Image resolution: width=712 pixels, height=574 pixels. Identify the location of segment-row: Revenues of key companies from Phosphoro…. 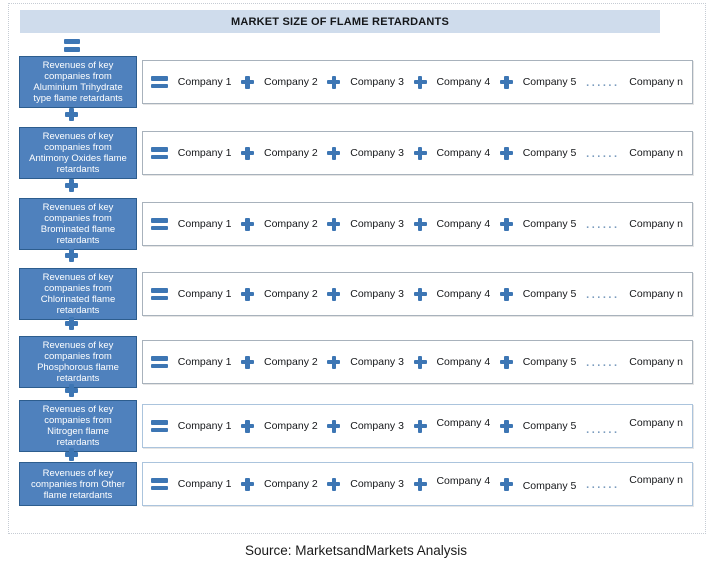
(356, 352).